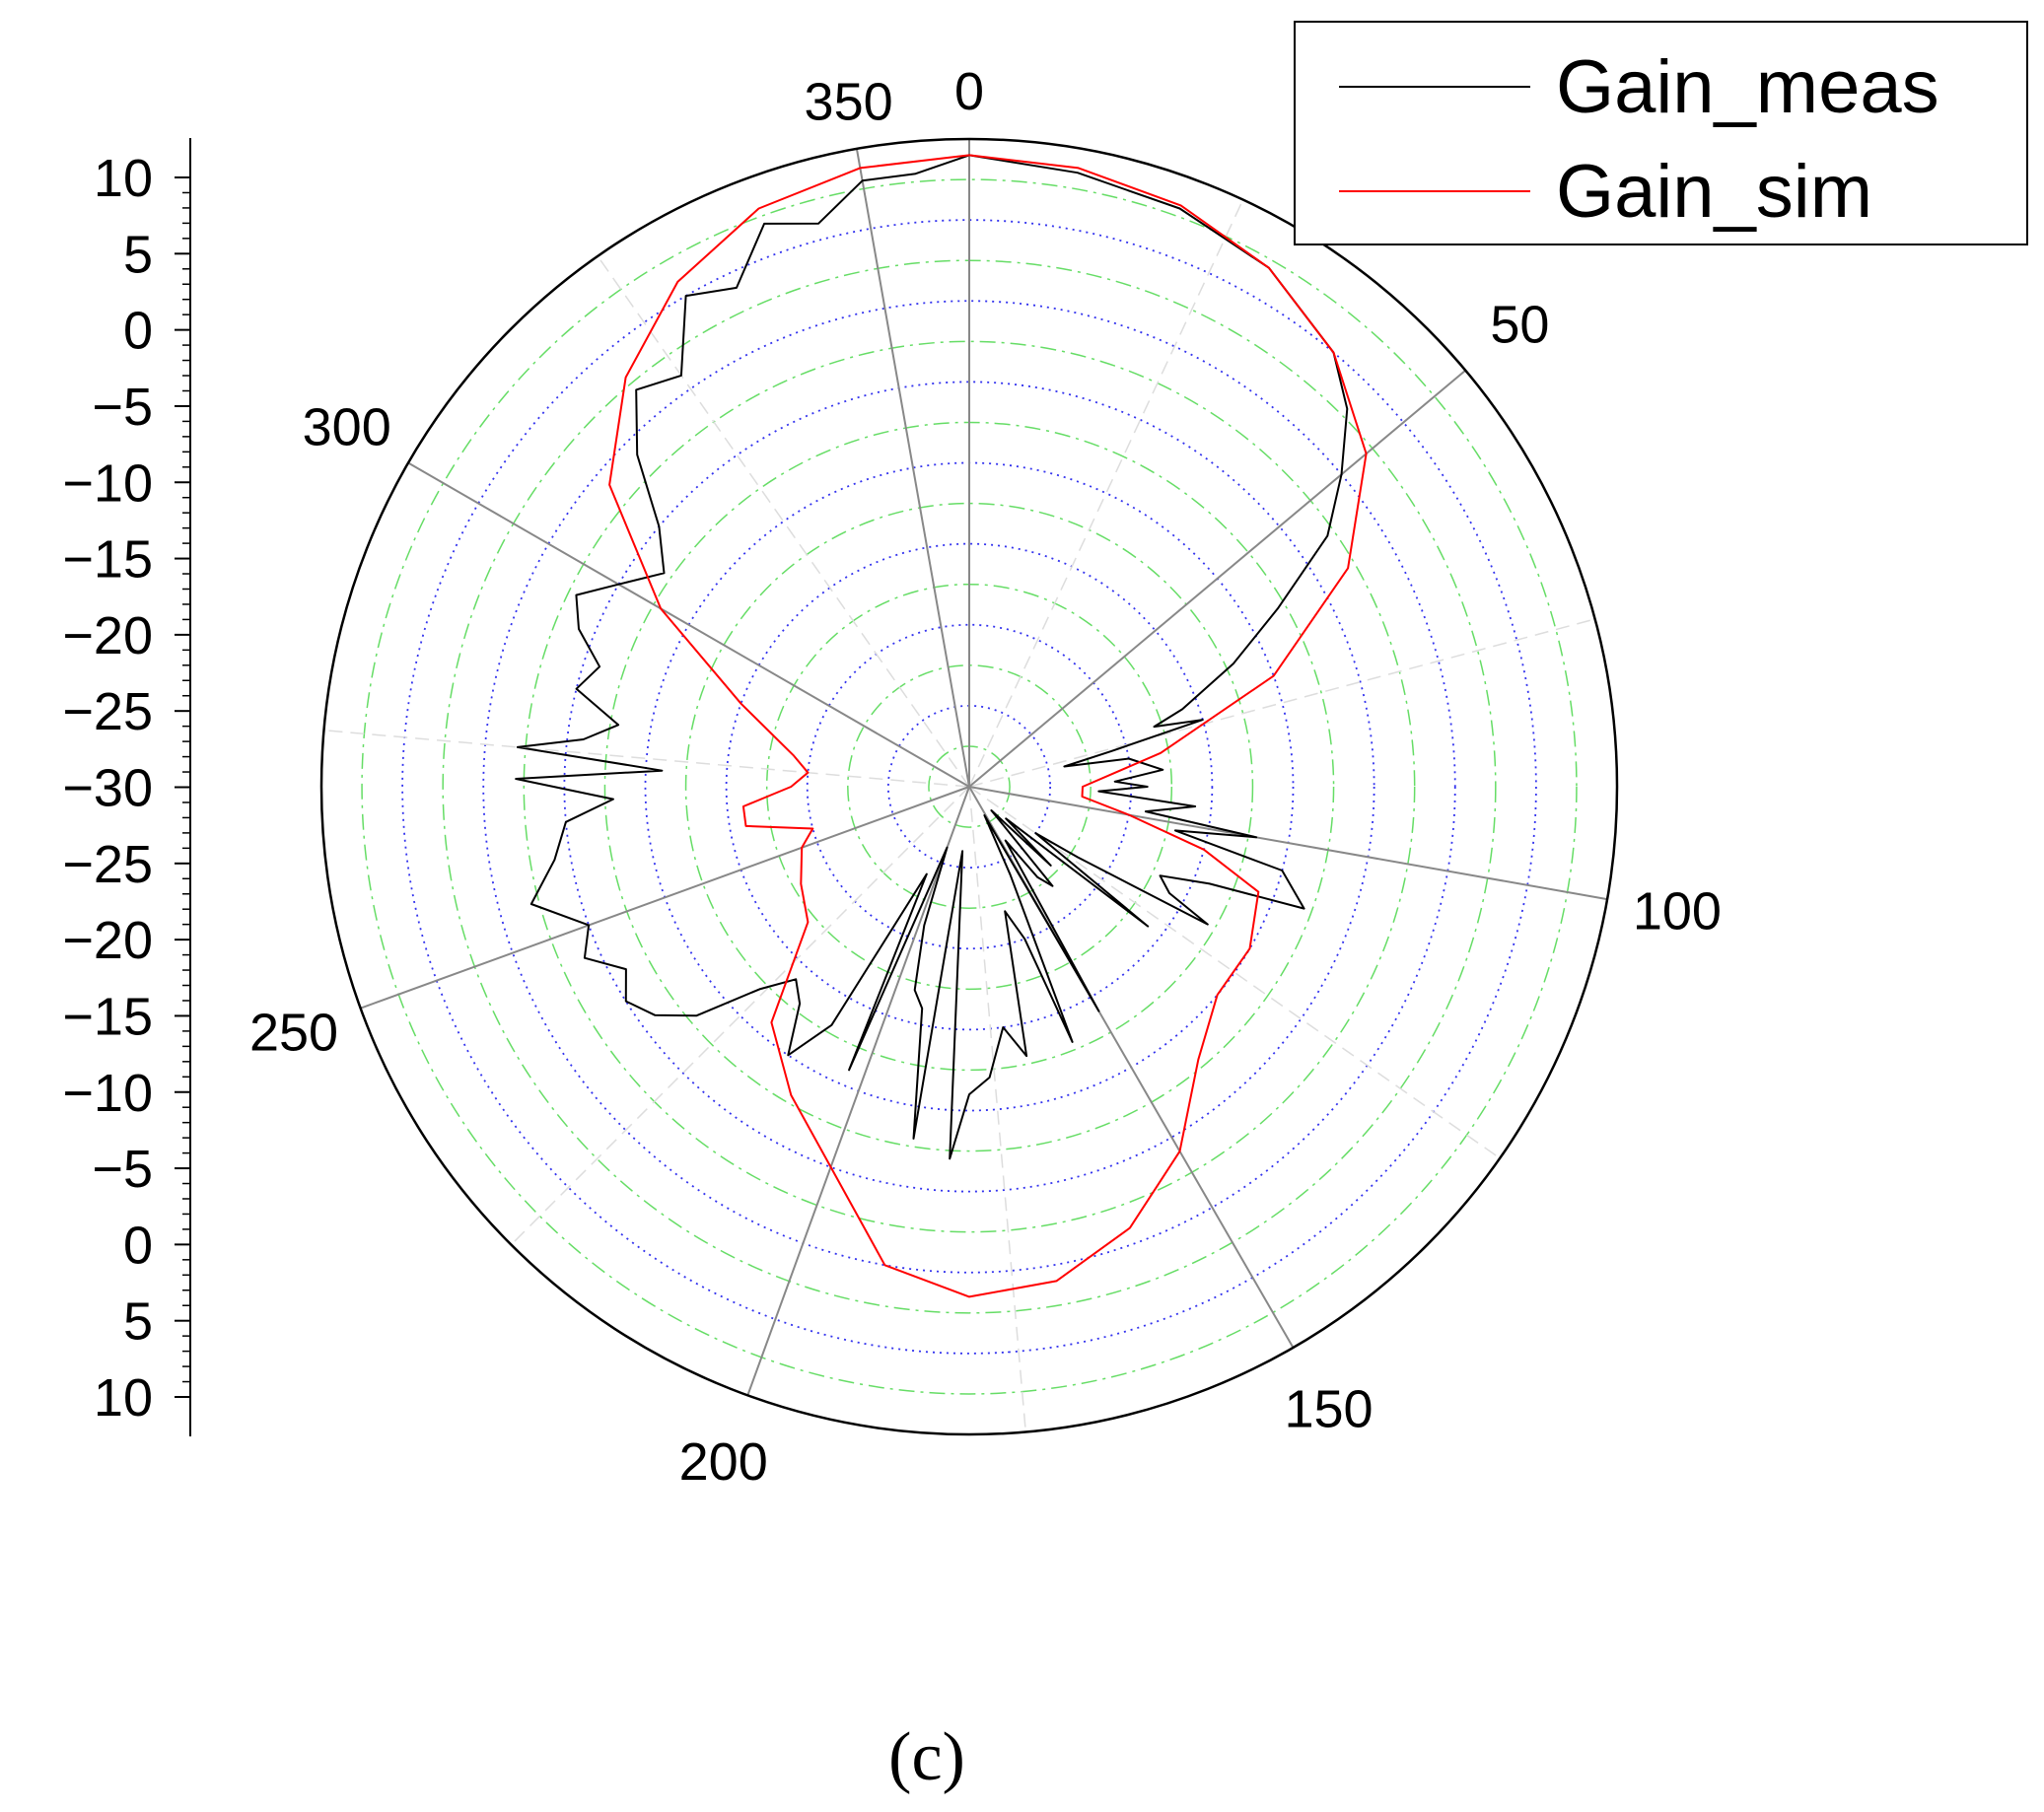 Image resolution: width=2044 pixels, height=1812 pixels. What do you see at coordinates (1714, 192) in the screenshot?
I see `legend-label-gain-sim: Gain_sim` at bounding box center [1714, 192].